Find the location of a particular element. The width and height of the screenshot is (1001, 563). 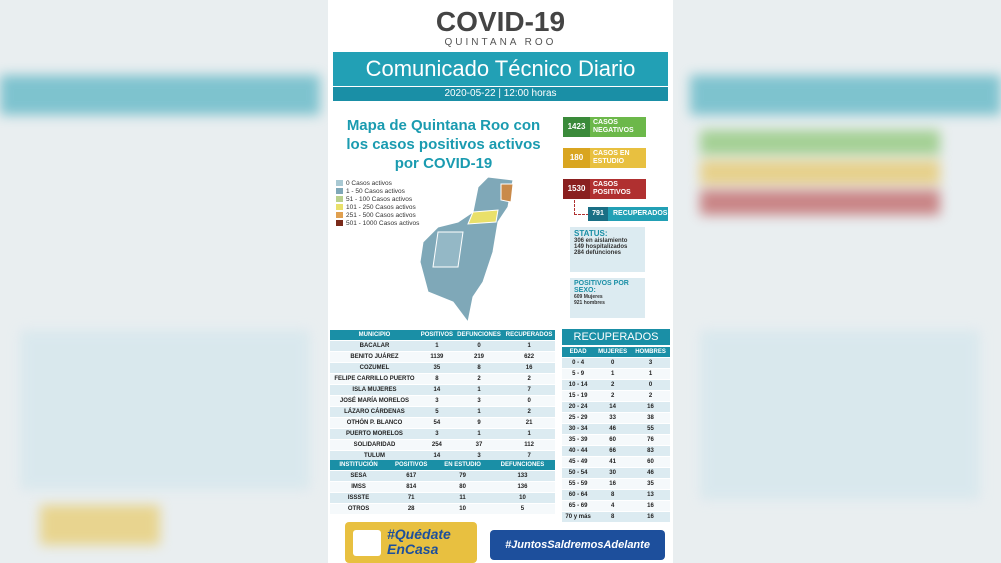

table-cell: 617 is located at coordinates (411, 476).